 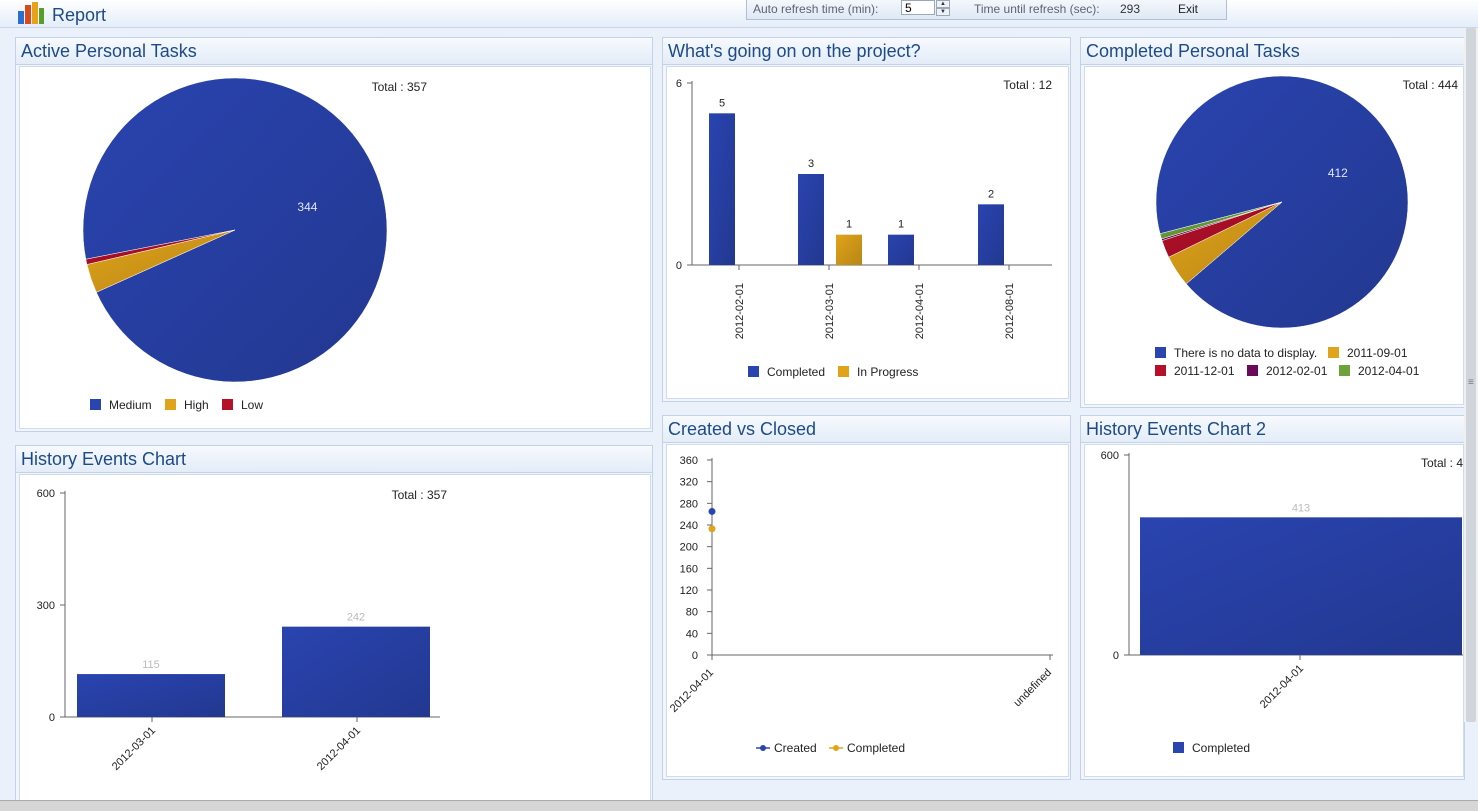 I want to click on y-tick-label: 360, so click(x=689, y=461).